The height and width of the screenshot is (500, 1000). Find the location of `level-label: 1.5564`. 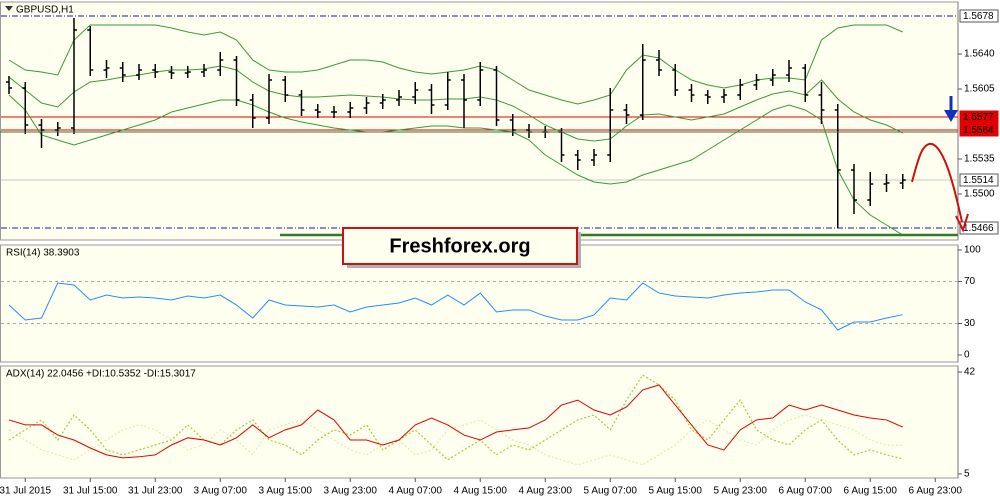

level-label: 1.5564 is located at coordinates (978, 130).